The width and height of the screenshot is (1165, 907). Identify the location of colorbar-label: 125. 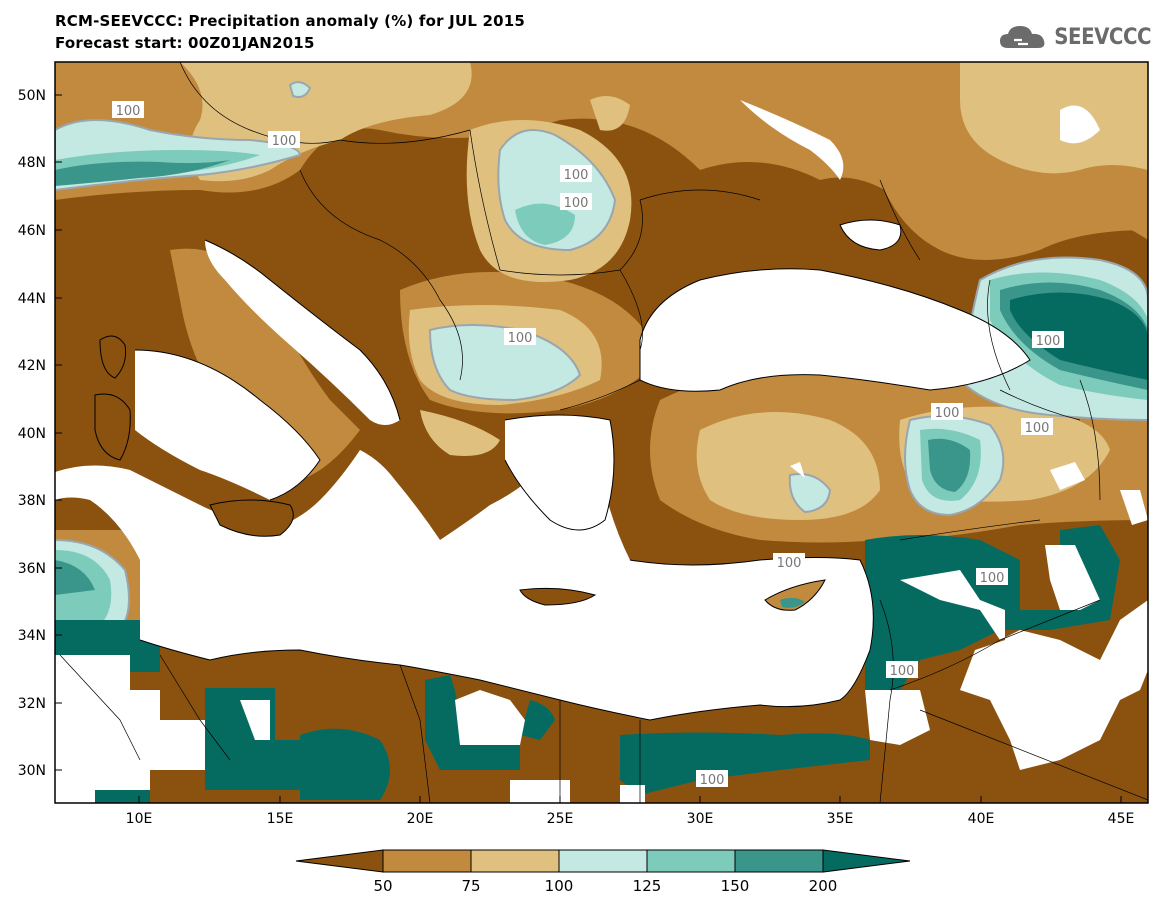
(647, 886).